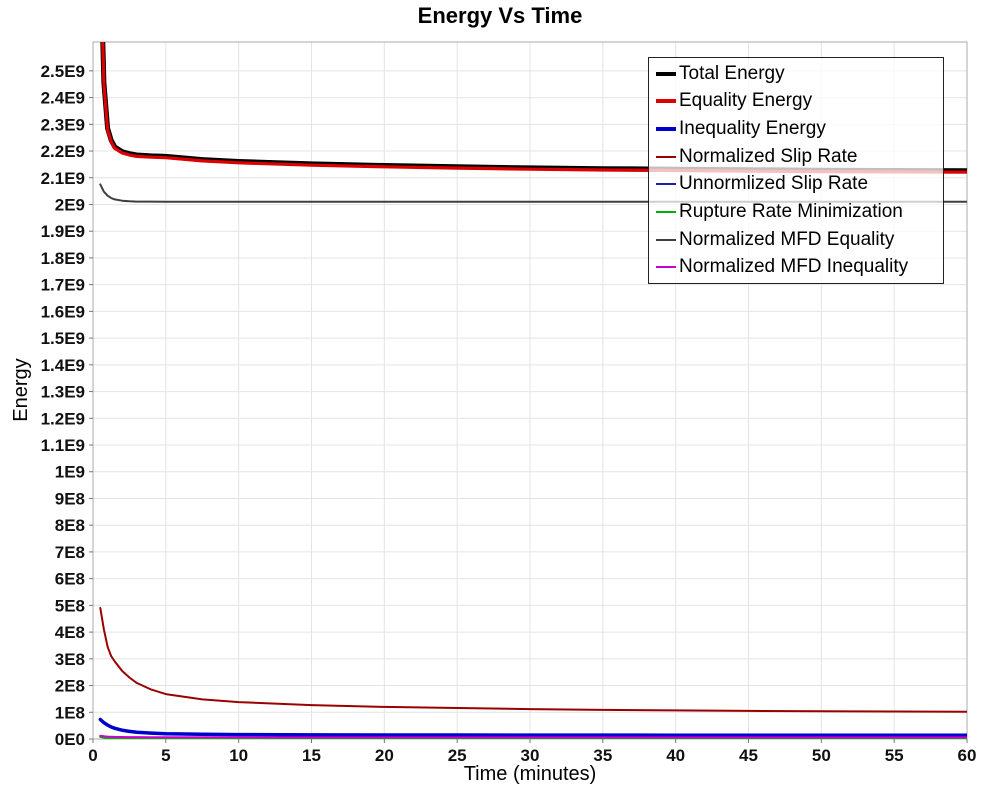 This screenshot has width=1000, height=800. Describe the element at coordinates (70, 498) in the screenshot. I see `y-tick-label: 9E8` at that location.